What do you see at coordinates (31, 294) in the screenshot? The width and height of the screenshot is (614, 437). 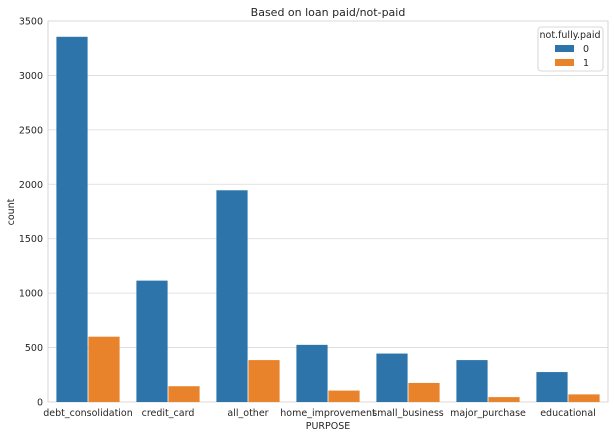 I see `y-tick-label-2: 1000` at bounding box center [31, 294].